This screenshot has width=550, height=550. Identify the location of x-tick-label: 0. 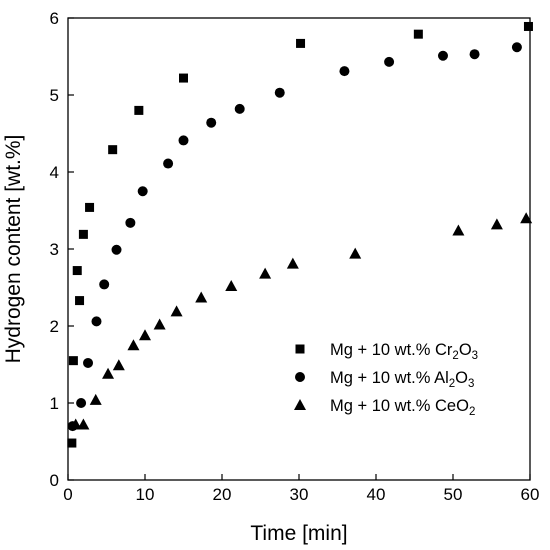
(67, 494).